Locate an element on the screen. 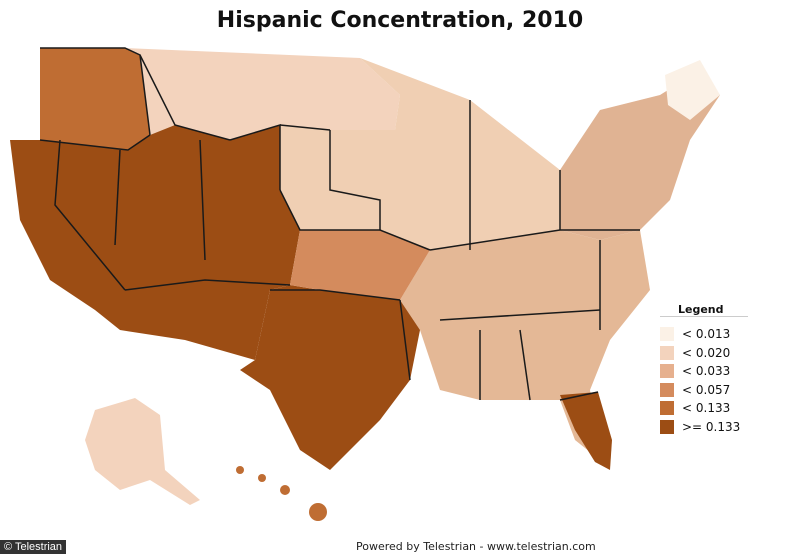 The height and width of the screenshot is (560, 800). legend-item: < 0.013 is located at coordinates (715, 334).